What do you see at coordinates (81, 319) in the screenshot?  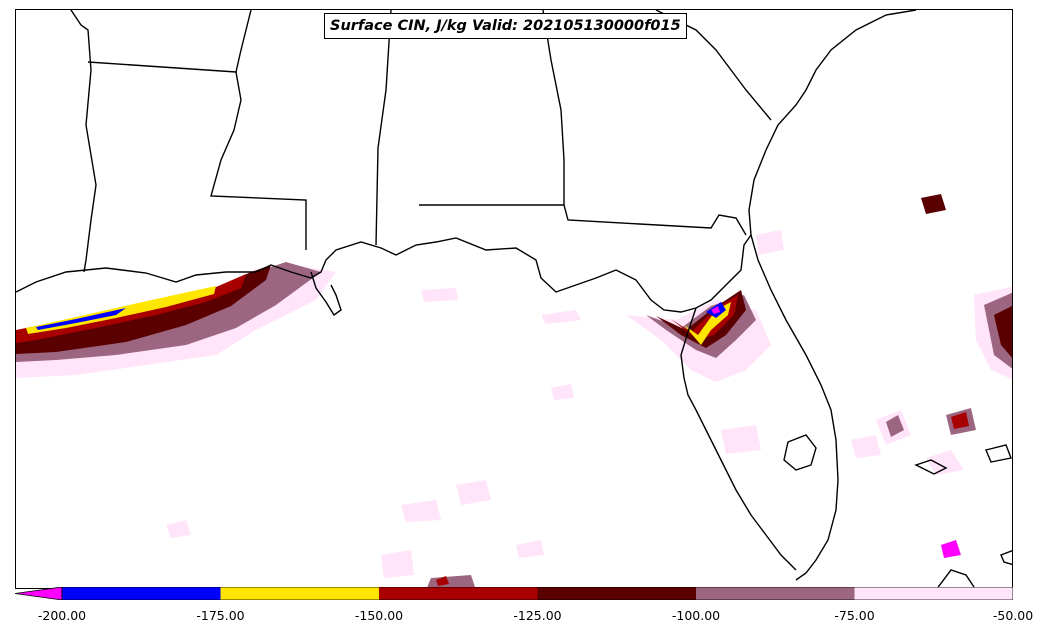 I see `cin-band-blue-west` at bounding box center [81, 319].